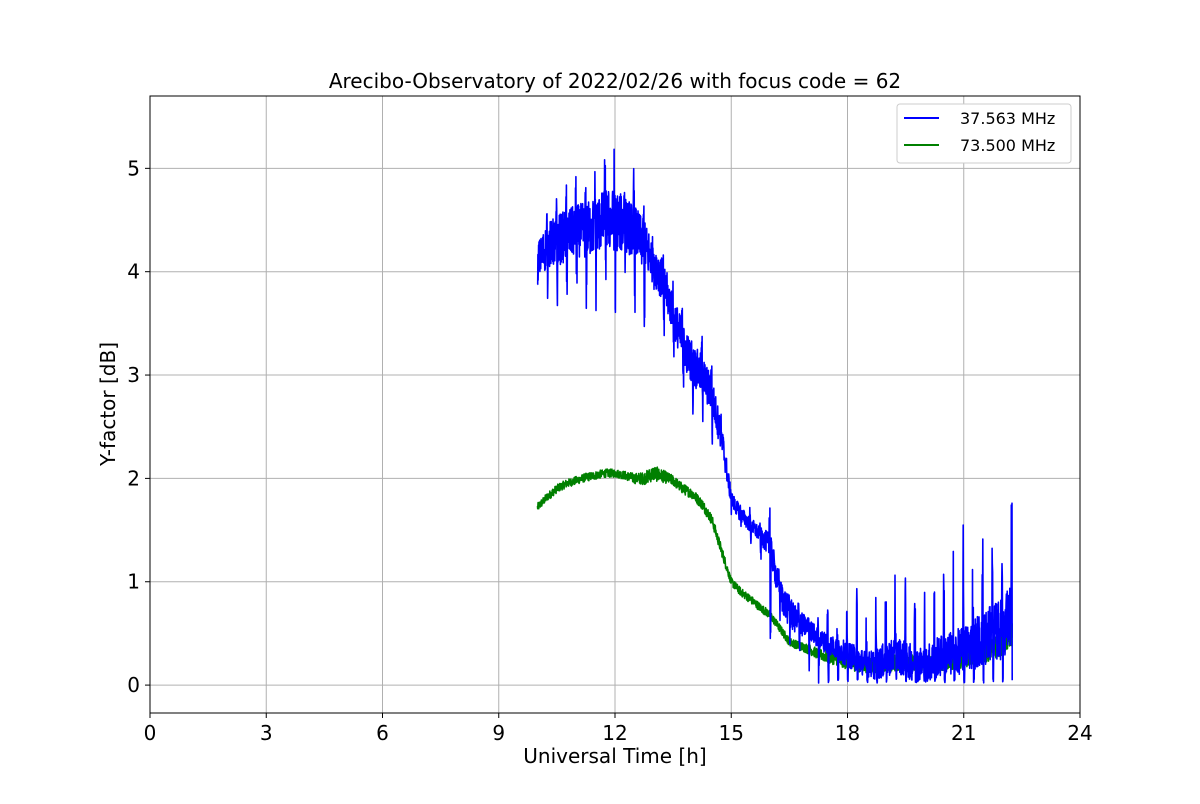  What do you see at coordinates (133, 272) in the screenshot?
I see `y-tick-label: 4` at bounding box center [133, 272].